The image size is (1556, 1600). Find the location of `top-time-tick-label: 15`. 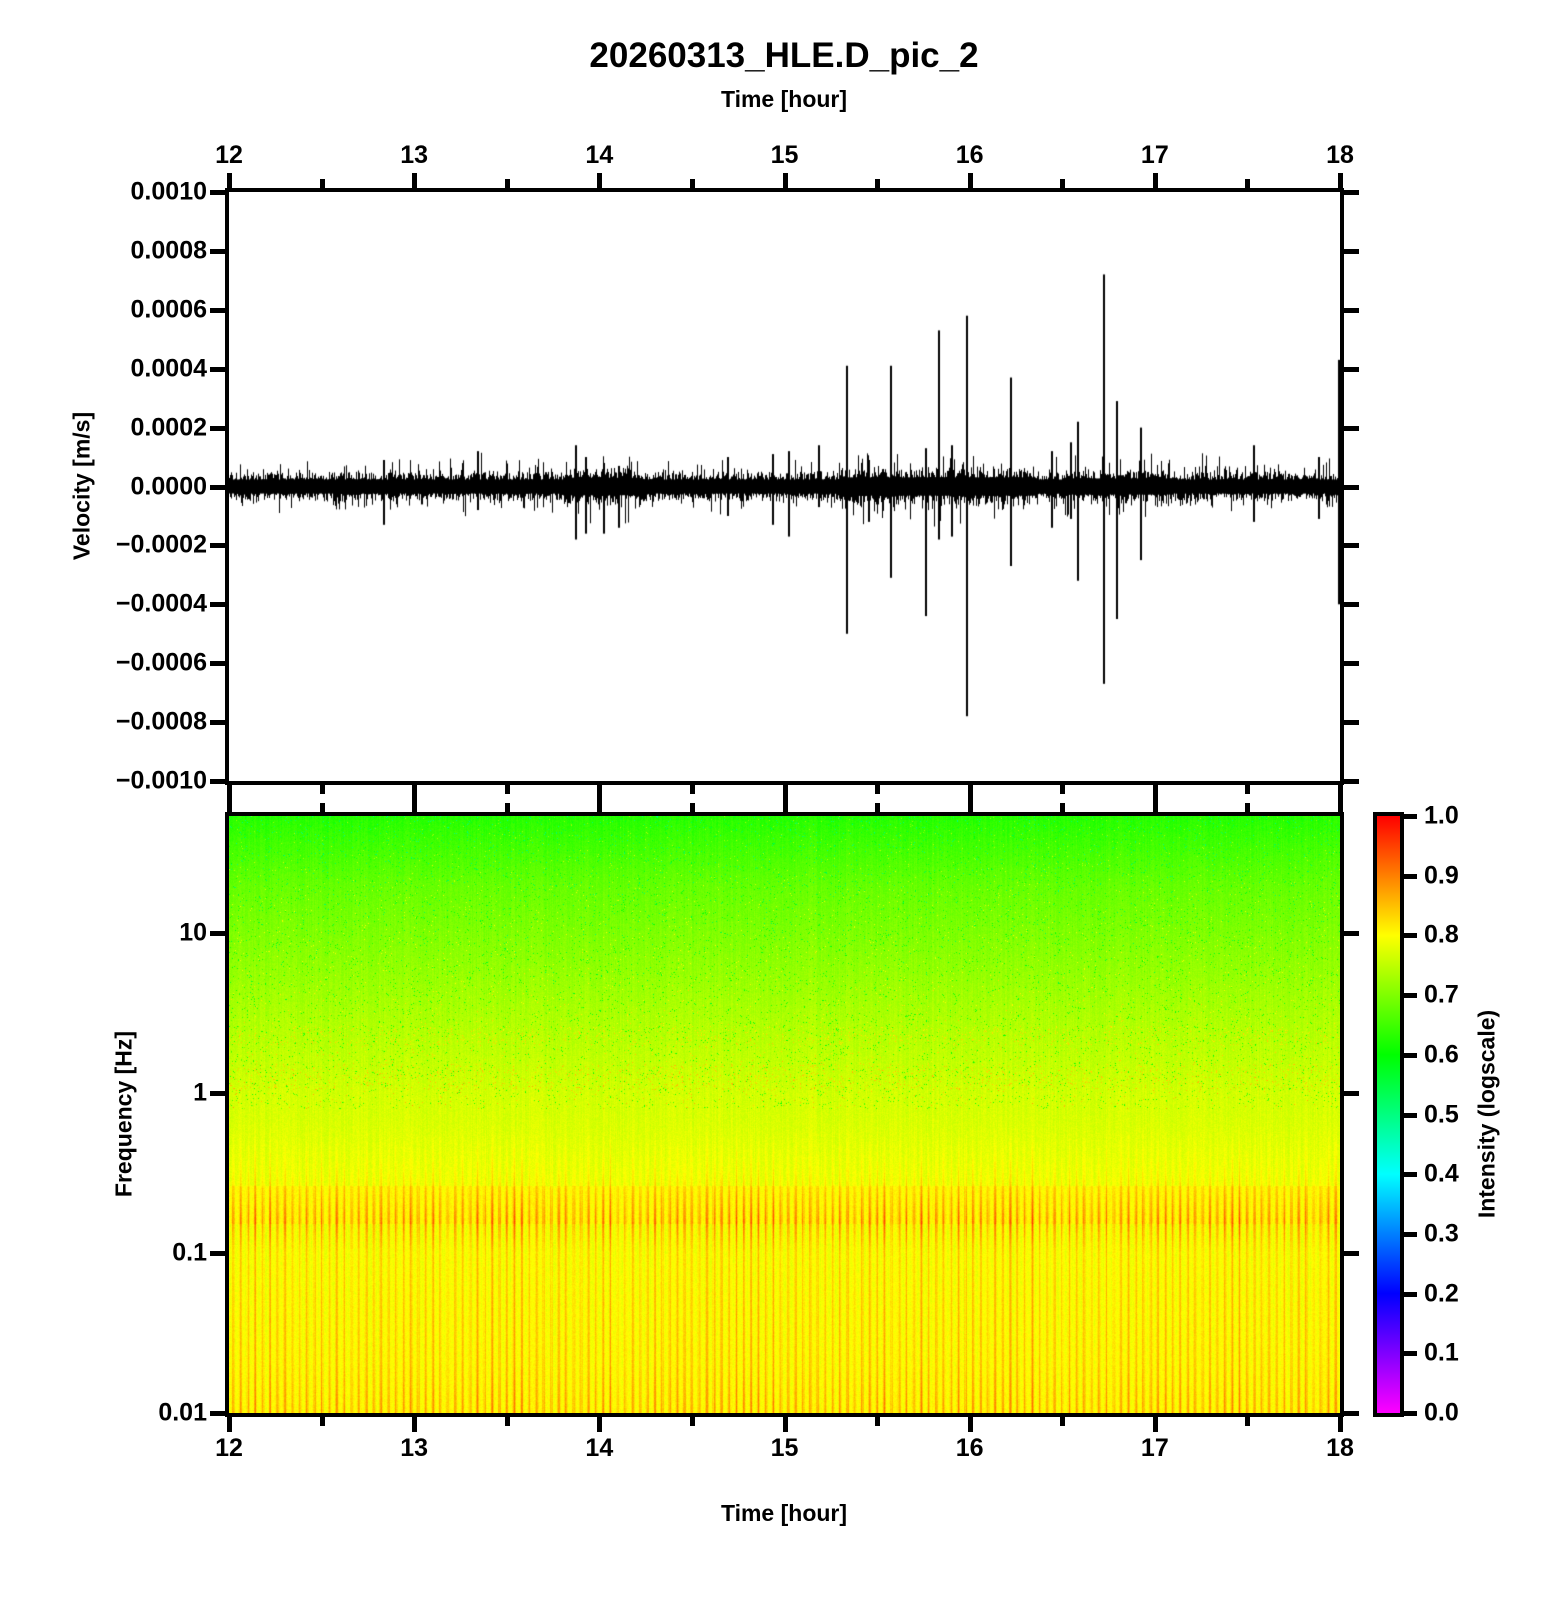

top-time-tick-label: 15 is located at coordinates (784, 155).